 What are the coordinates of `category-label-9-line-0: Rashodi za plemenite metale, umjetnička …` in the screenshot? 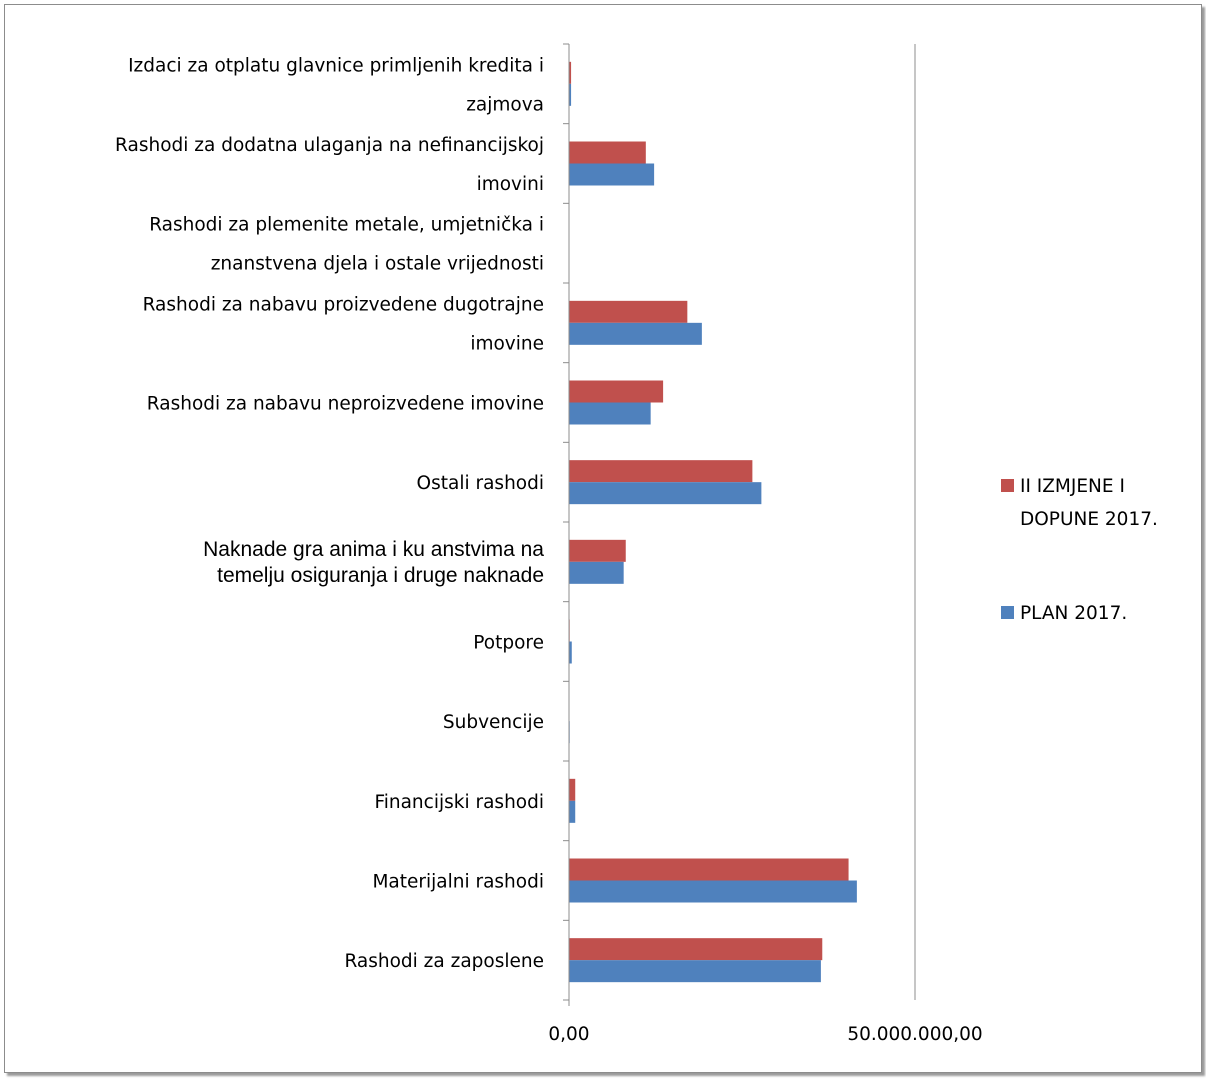 It's located at (346, 225).